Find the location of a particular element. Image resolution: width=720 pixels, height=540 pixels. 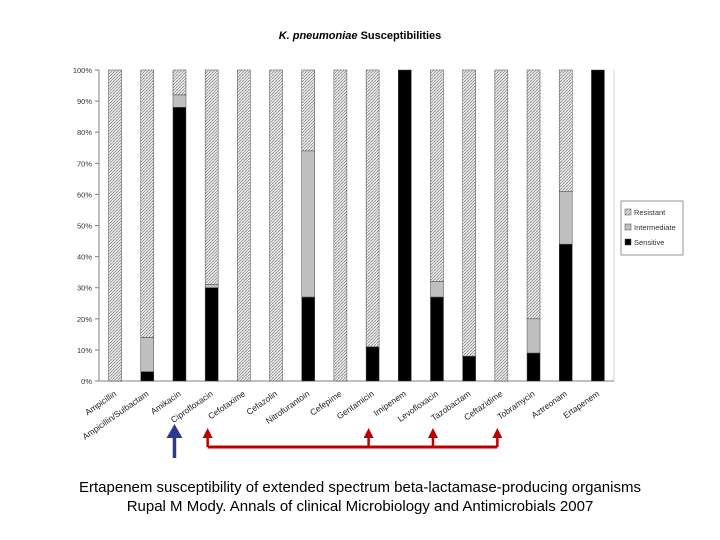

y-tick-label: 60% is located at coordinates (84, 194).